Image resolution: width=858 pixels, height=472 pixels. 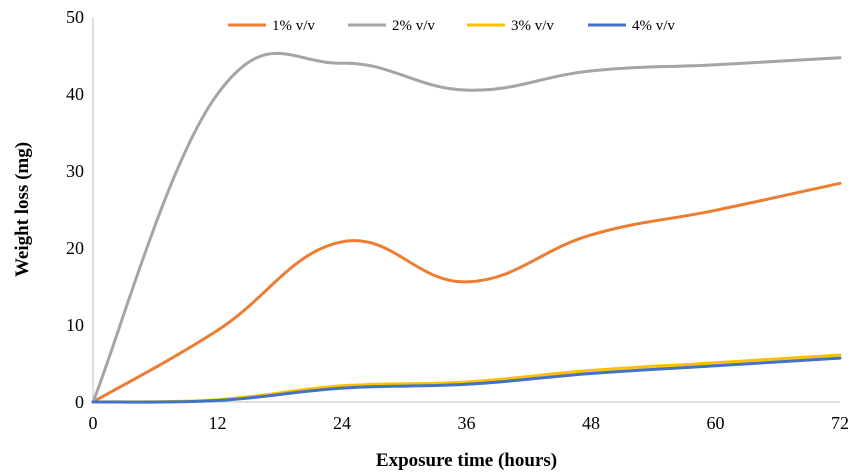 I want to click on legend-label: 2% v/v, so click(x=413, y=26).